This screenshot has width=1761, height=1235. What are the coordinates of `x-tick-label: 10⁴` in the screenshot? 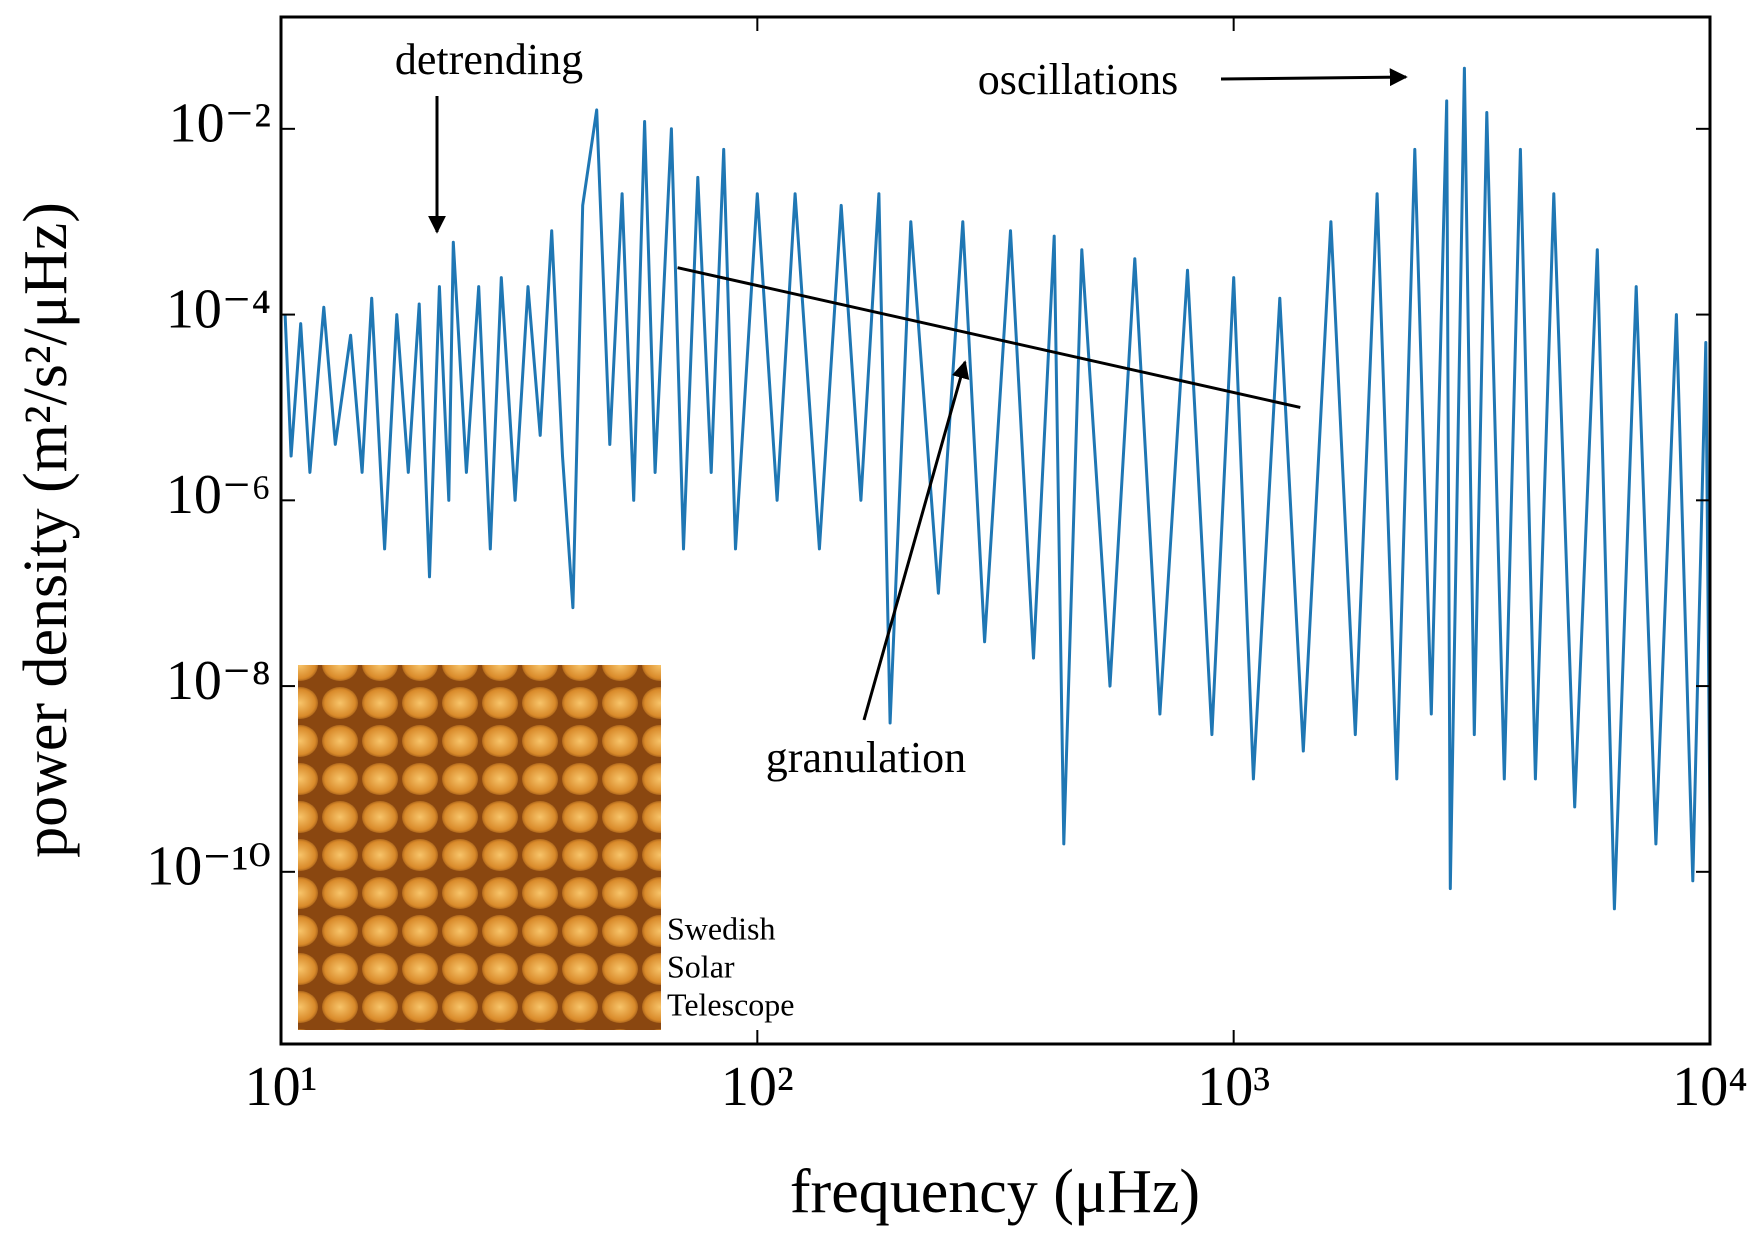 It's located at (1710, 1087).